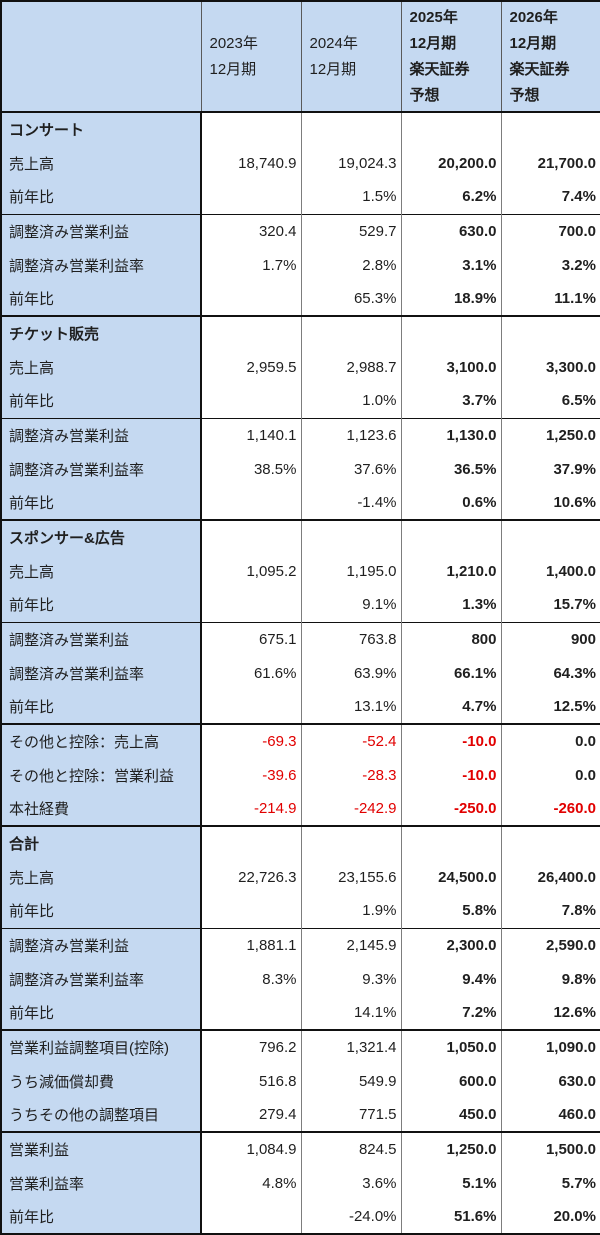 The height and width of the screenshot is (1235, 600). I want to click on table-row: スポンサー&広告, so click(300, 536).